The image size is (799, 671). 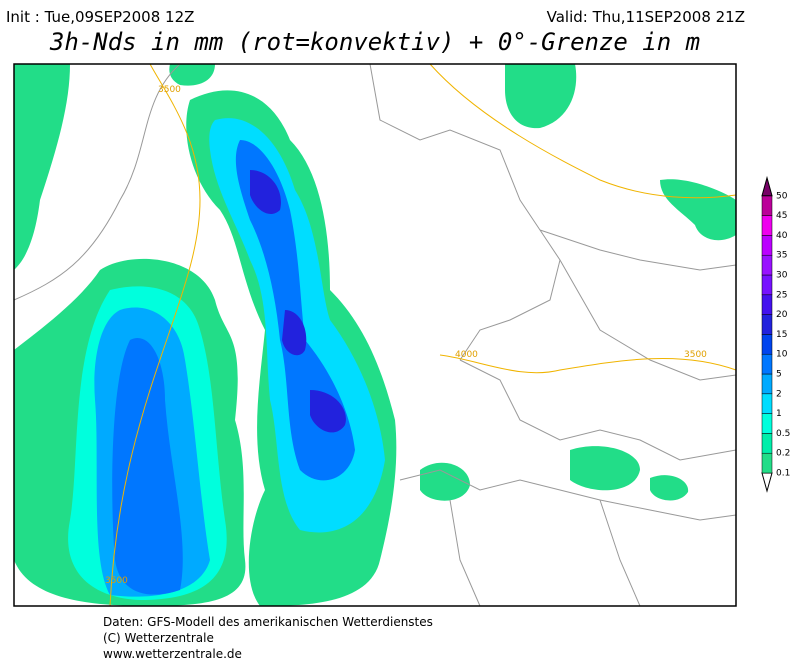 What do you see at coordinates (782, 315) in the screenshot?
I see `legend-label: 20` at bounding box center [782, 315].